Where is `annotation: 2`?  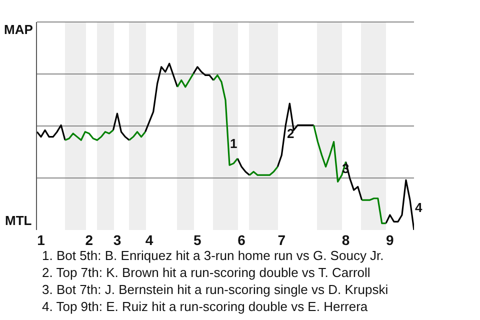
annotation: 2 is located at coordinates (290, 133).